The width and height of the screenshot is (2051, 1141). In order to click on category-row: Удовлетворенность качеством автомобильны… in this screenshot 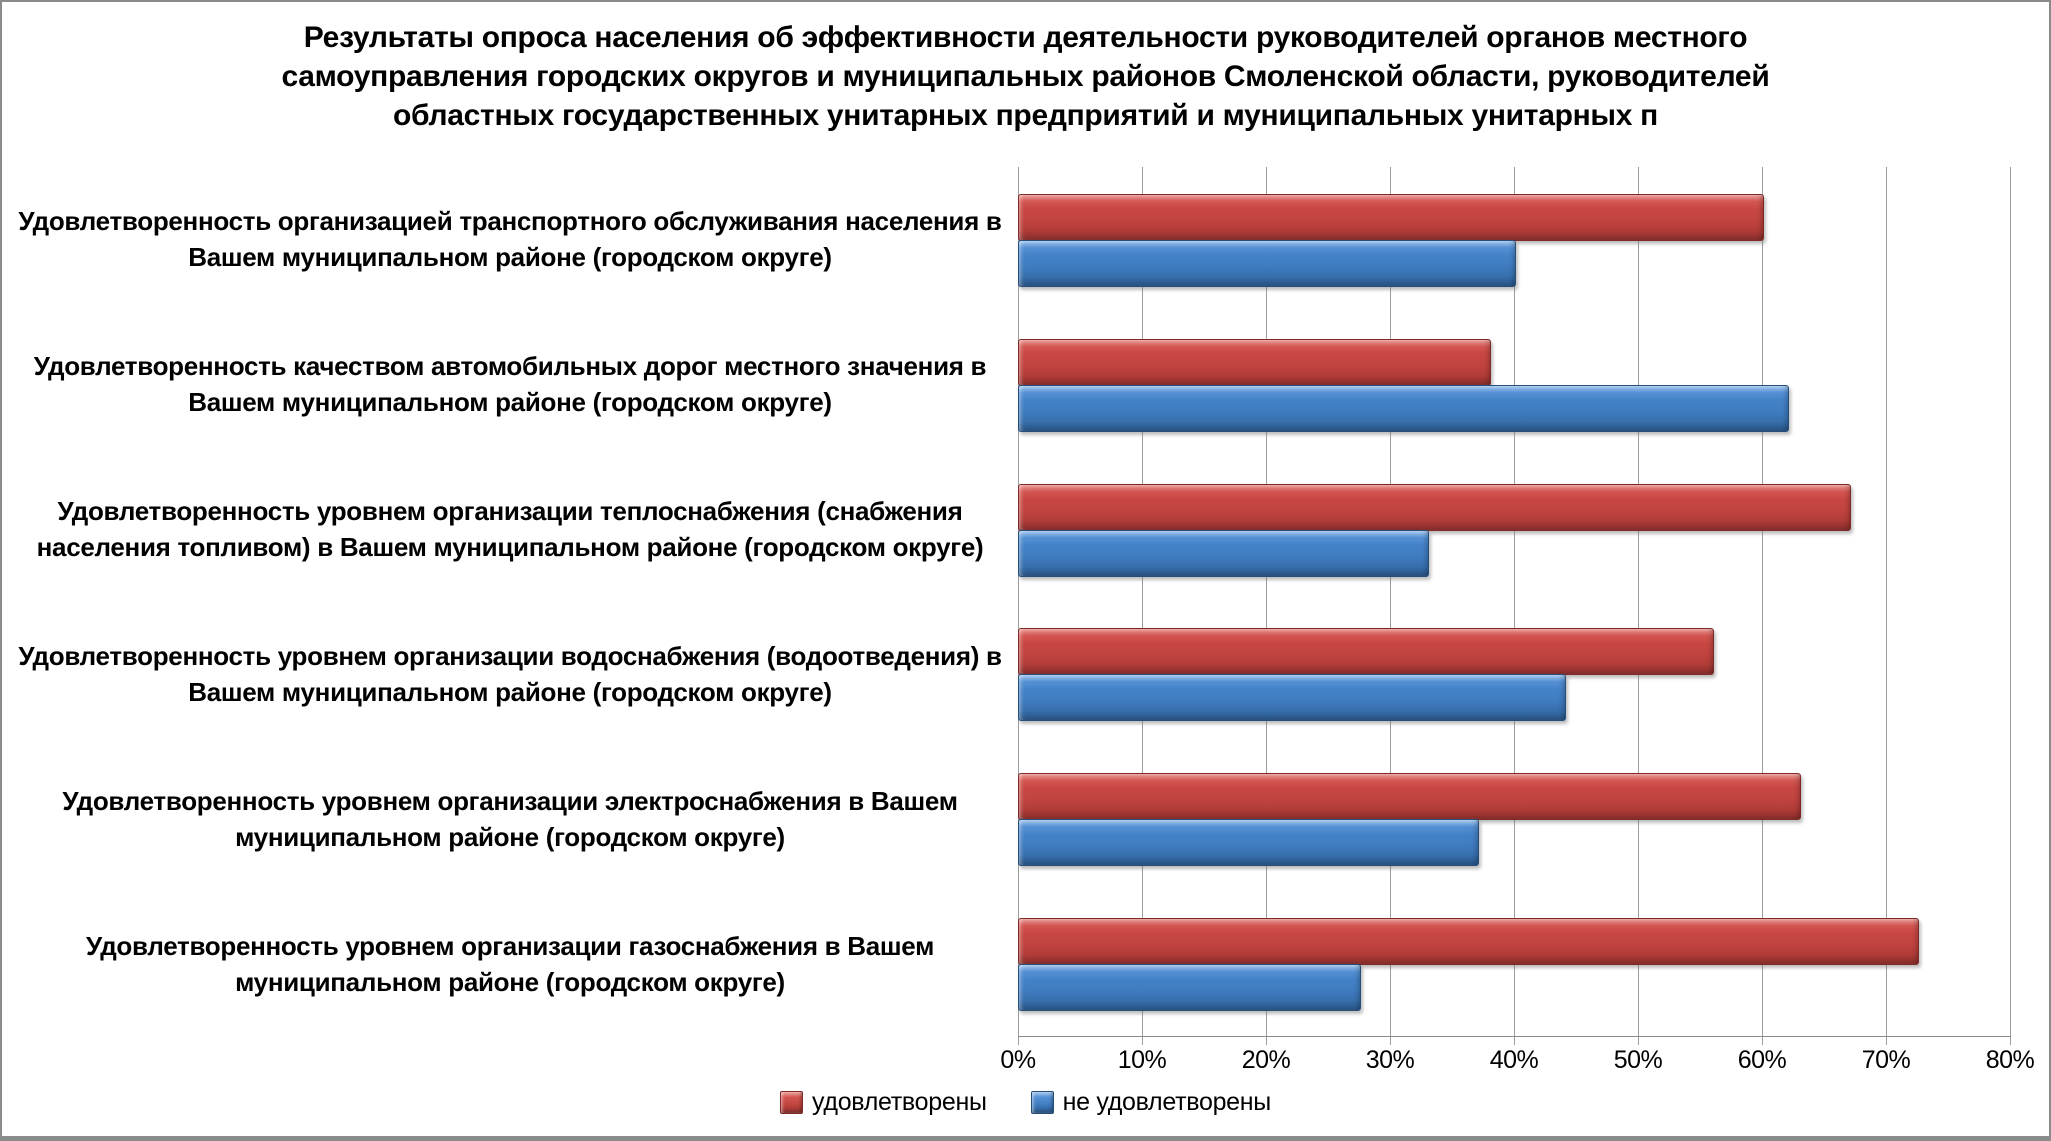, I will do `click(1025, 384)`.